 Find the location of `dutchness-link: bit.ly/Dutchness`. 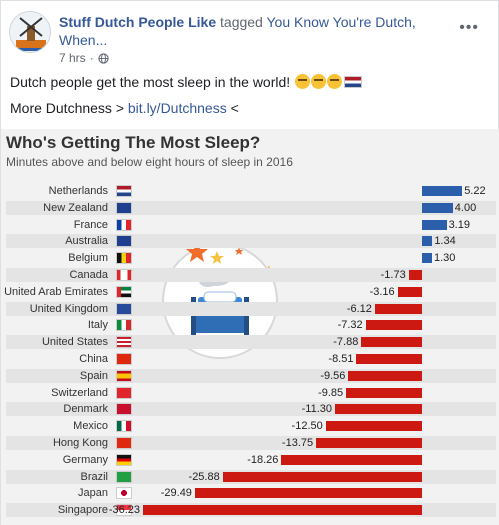

dutchness-link: bit.ly/Dutchness is located at coordinates (177, 108).